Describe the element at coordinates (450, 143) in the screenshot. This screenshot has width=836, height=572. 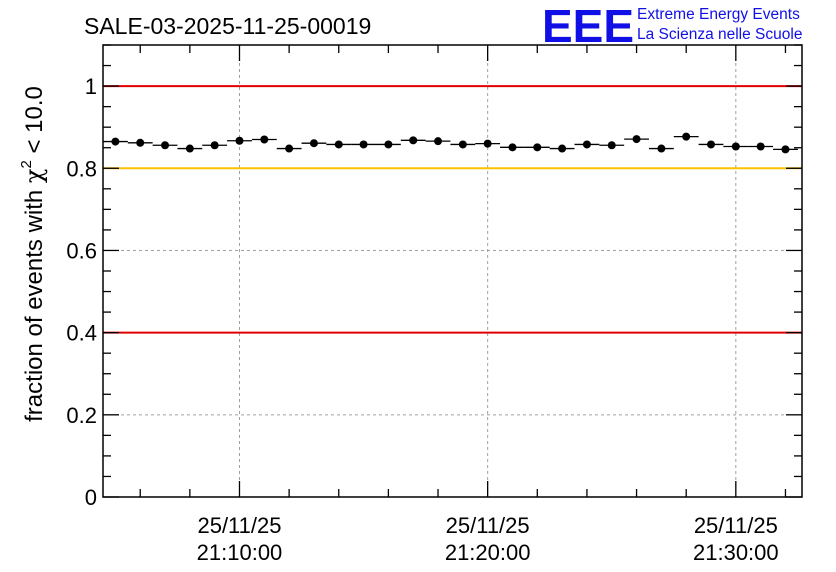
I see `data-points` at that location.